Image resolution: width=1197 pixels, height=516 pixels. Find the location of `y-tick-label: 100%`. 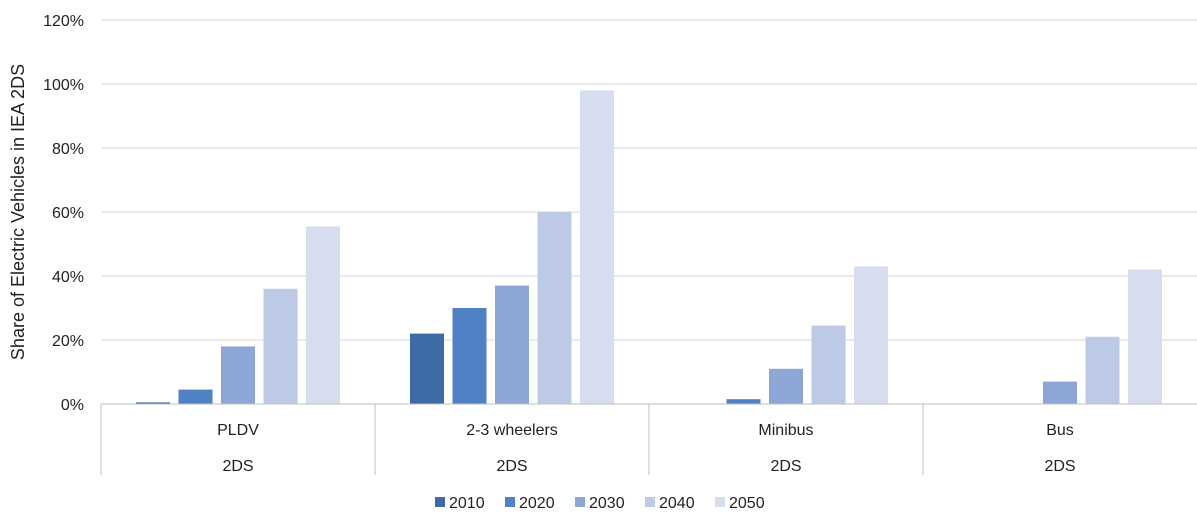

y-tick-label: 100% is located at coordinates (63, 85).